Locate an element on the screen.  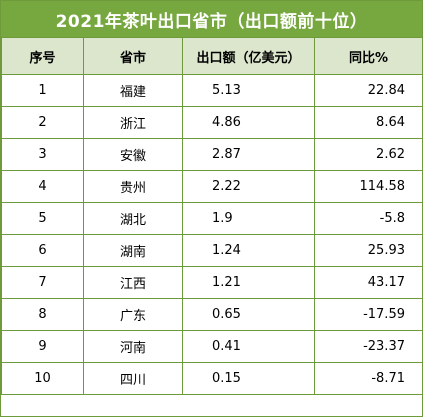
cell-rank: 9 is located at coordinates (42, 346).